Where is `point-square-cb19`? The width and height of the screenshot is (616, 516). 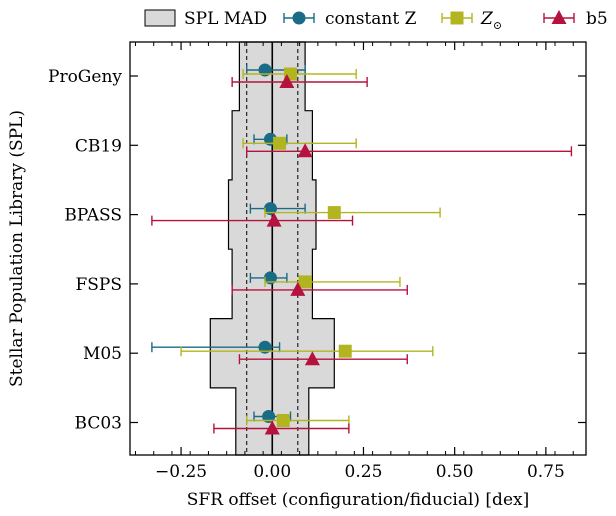
point-square-cb19 is located at coordinates (299, 143).